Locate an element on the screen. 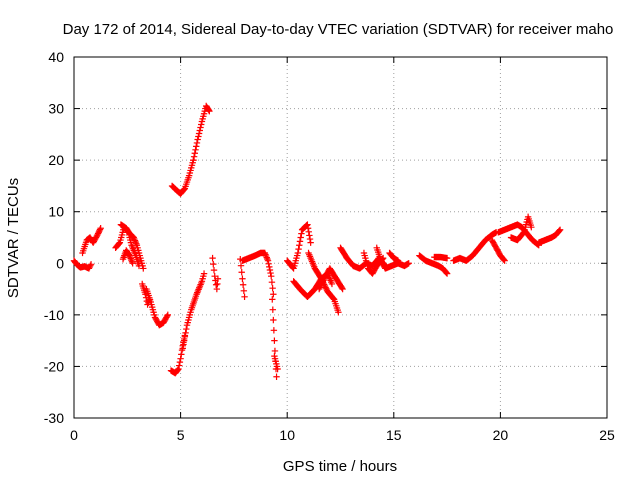 The image size is (640, 485). y-tick-label: 30 is located at coordinates (56, 109).